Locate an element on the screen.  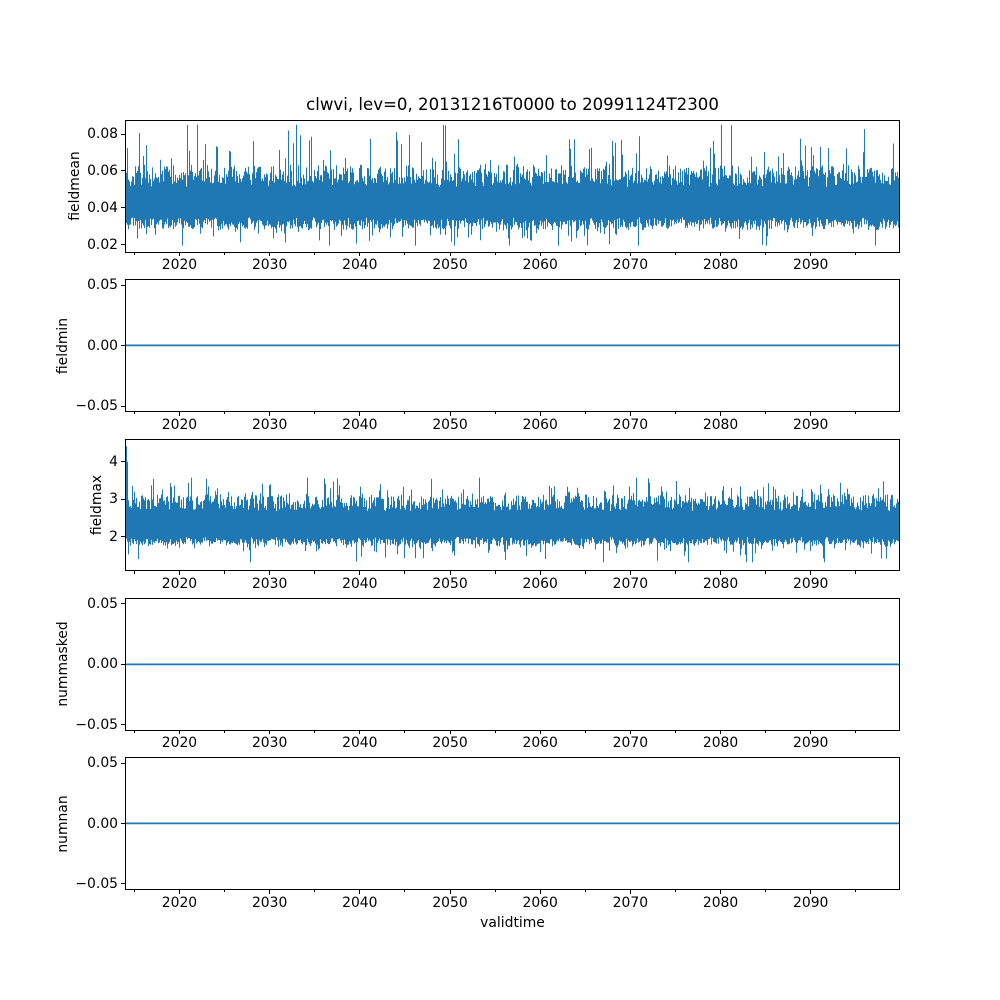
subplot-numnan is located at coordinates (512, 823).